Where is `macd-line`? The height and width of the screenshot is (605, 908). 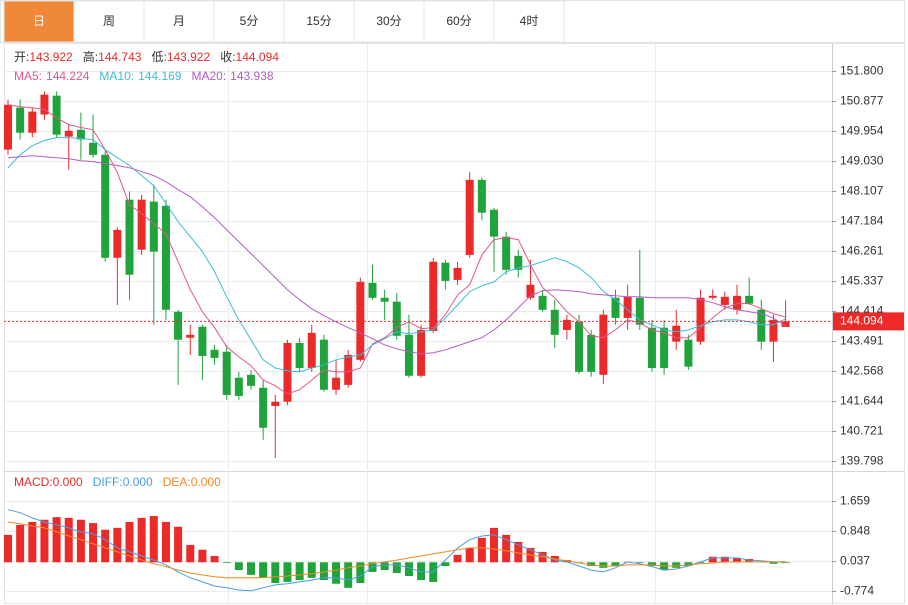 macd-line is located at coordinates (396, 550).